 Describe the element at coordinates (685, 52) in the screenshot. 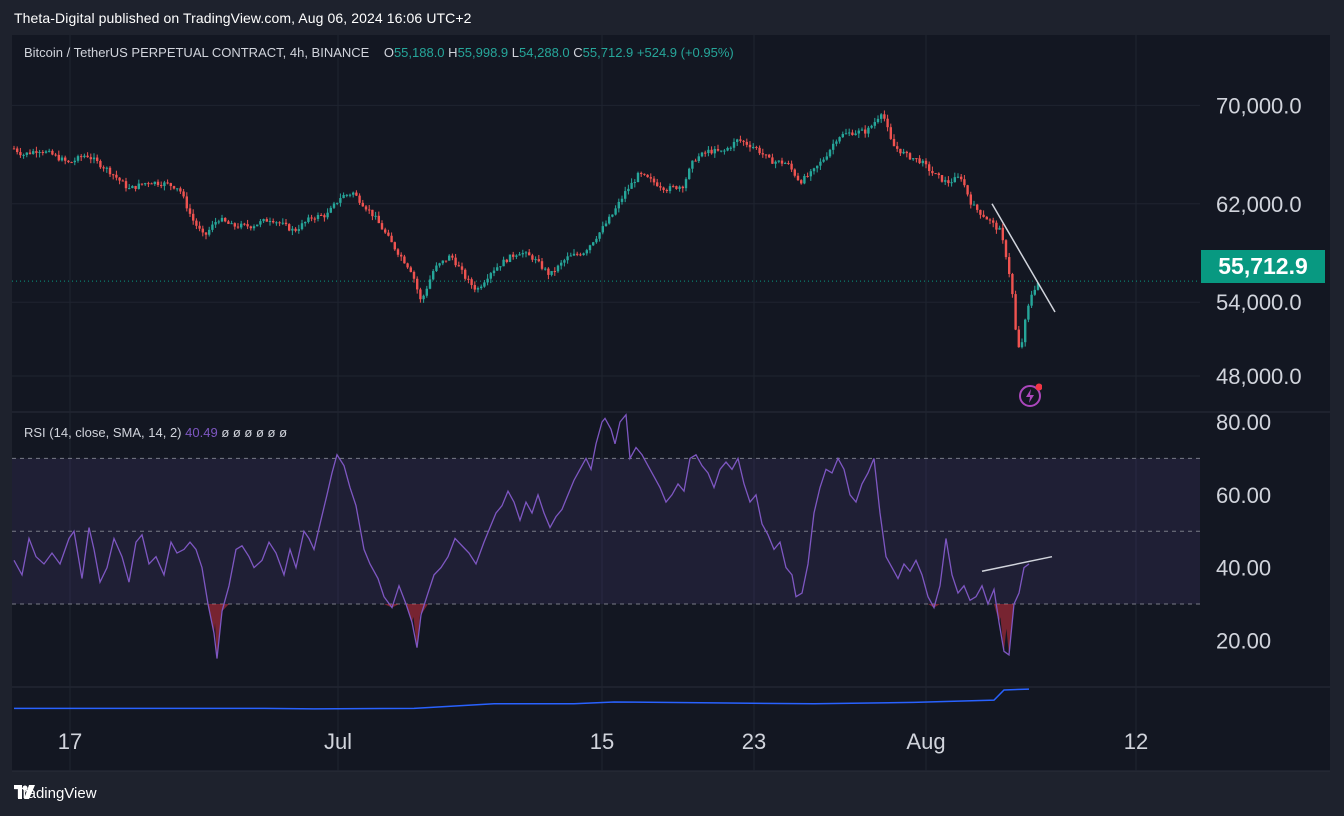

I see `change-value: +524.9 (+0.95%)` at that location.